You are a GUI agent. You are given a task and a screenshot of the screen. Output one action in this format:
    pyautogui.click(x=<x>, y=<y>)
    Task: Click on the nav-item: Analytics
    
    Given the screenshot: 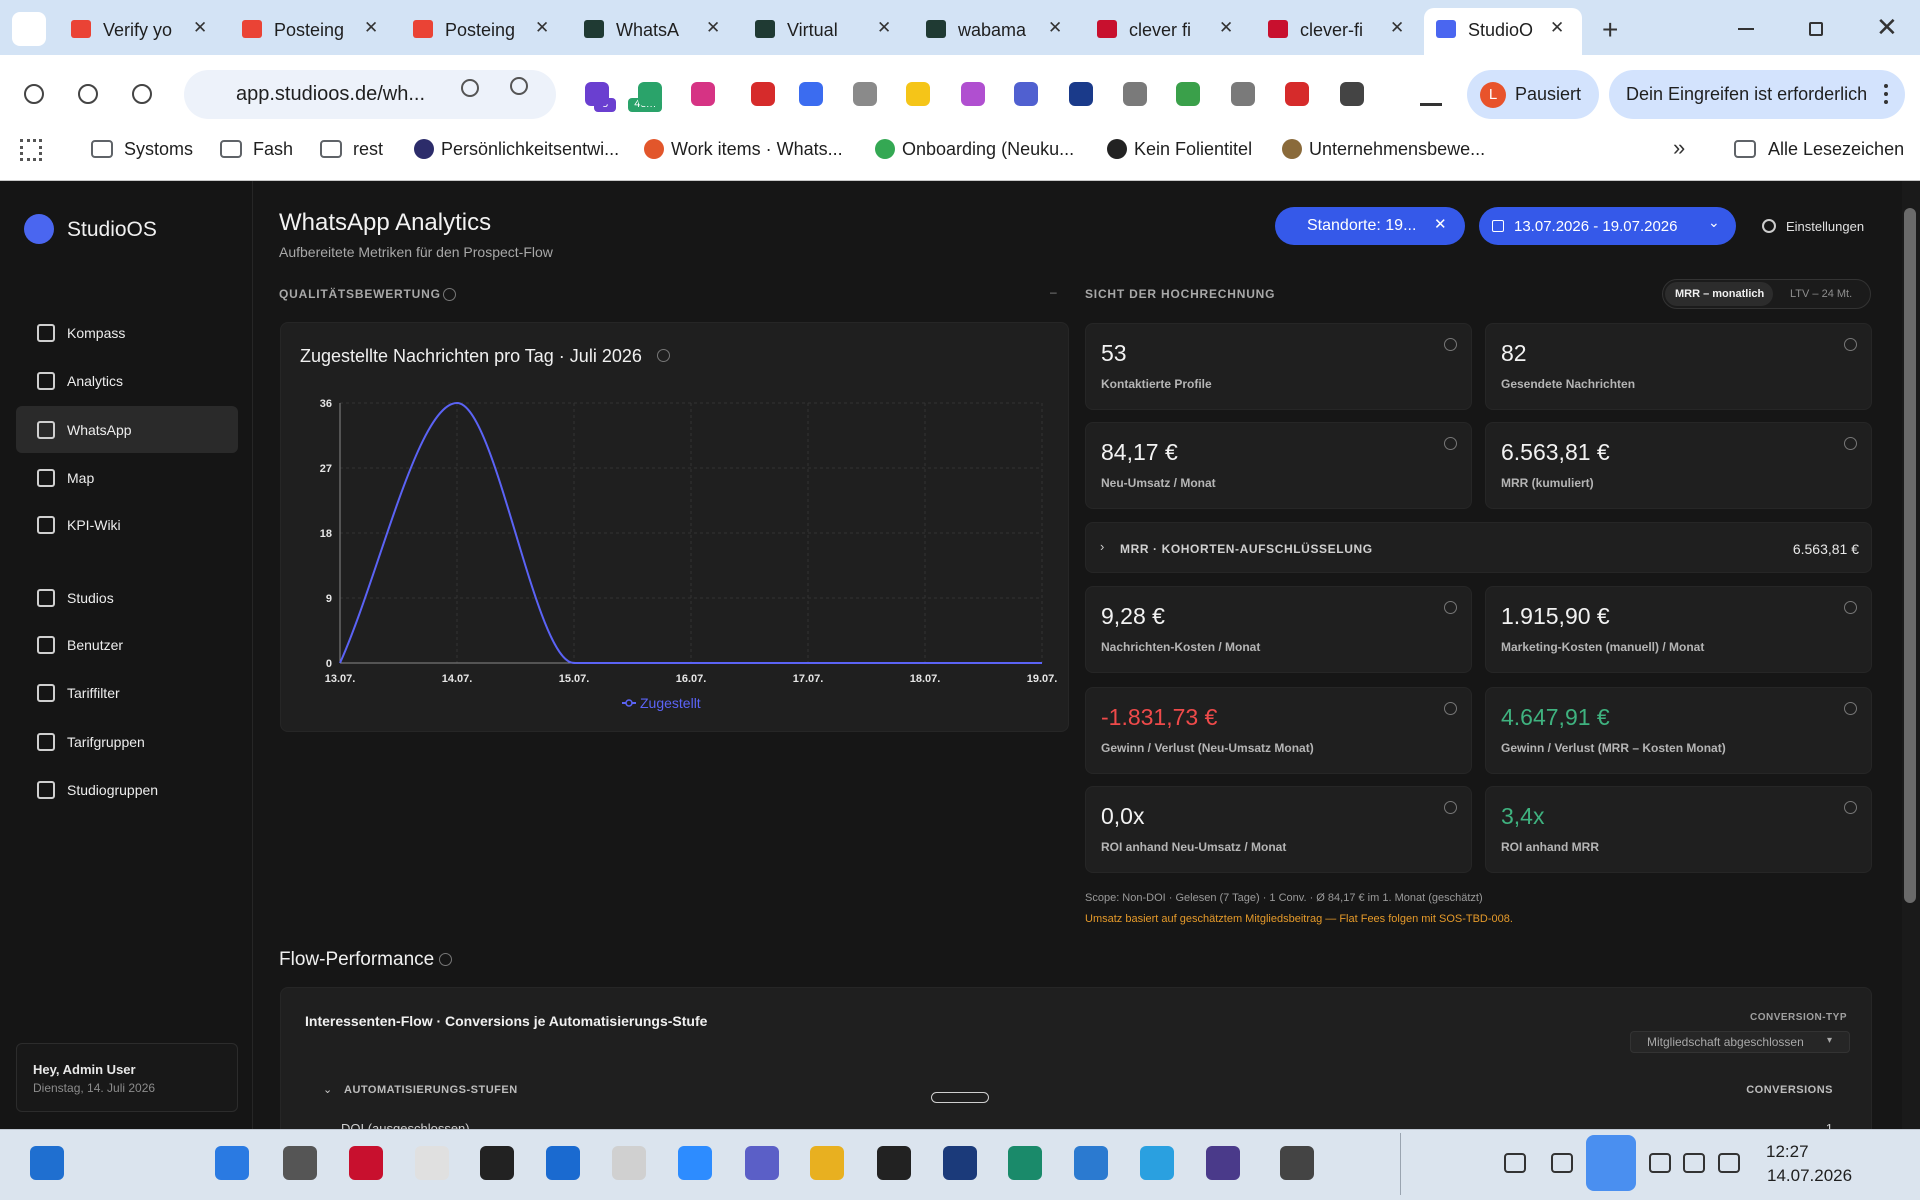 What is the action you would take?
    pyautogui.click(x=95, y=381)
    